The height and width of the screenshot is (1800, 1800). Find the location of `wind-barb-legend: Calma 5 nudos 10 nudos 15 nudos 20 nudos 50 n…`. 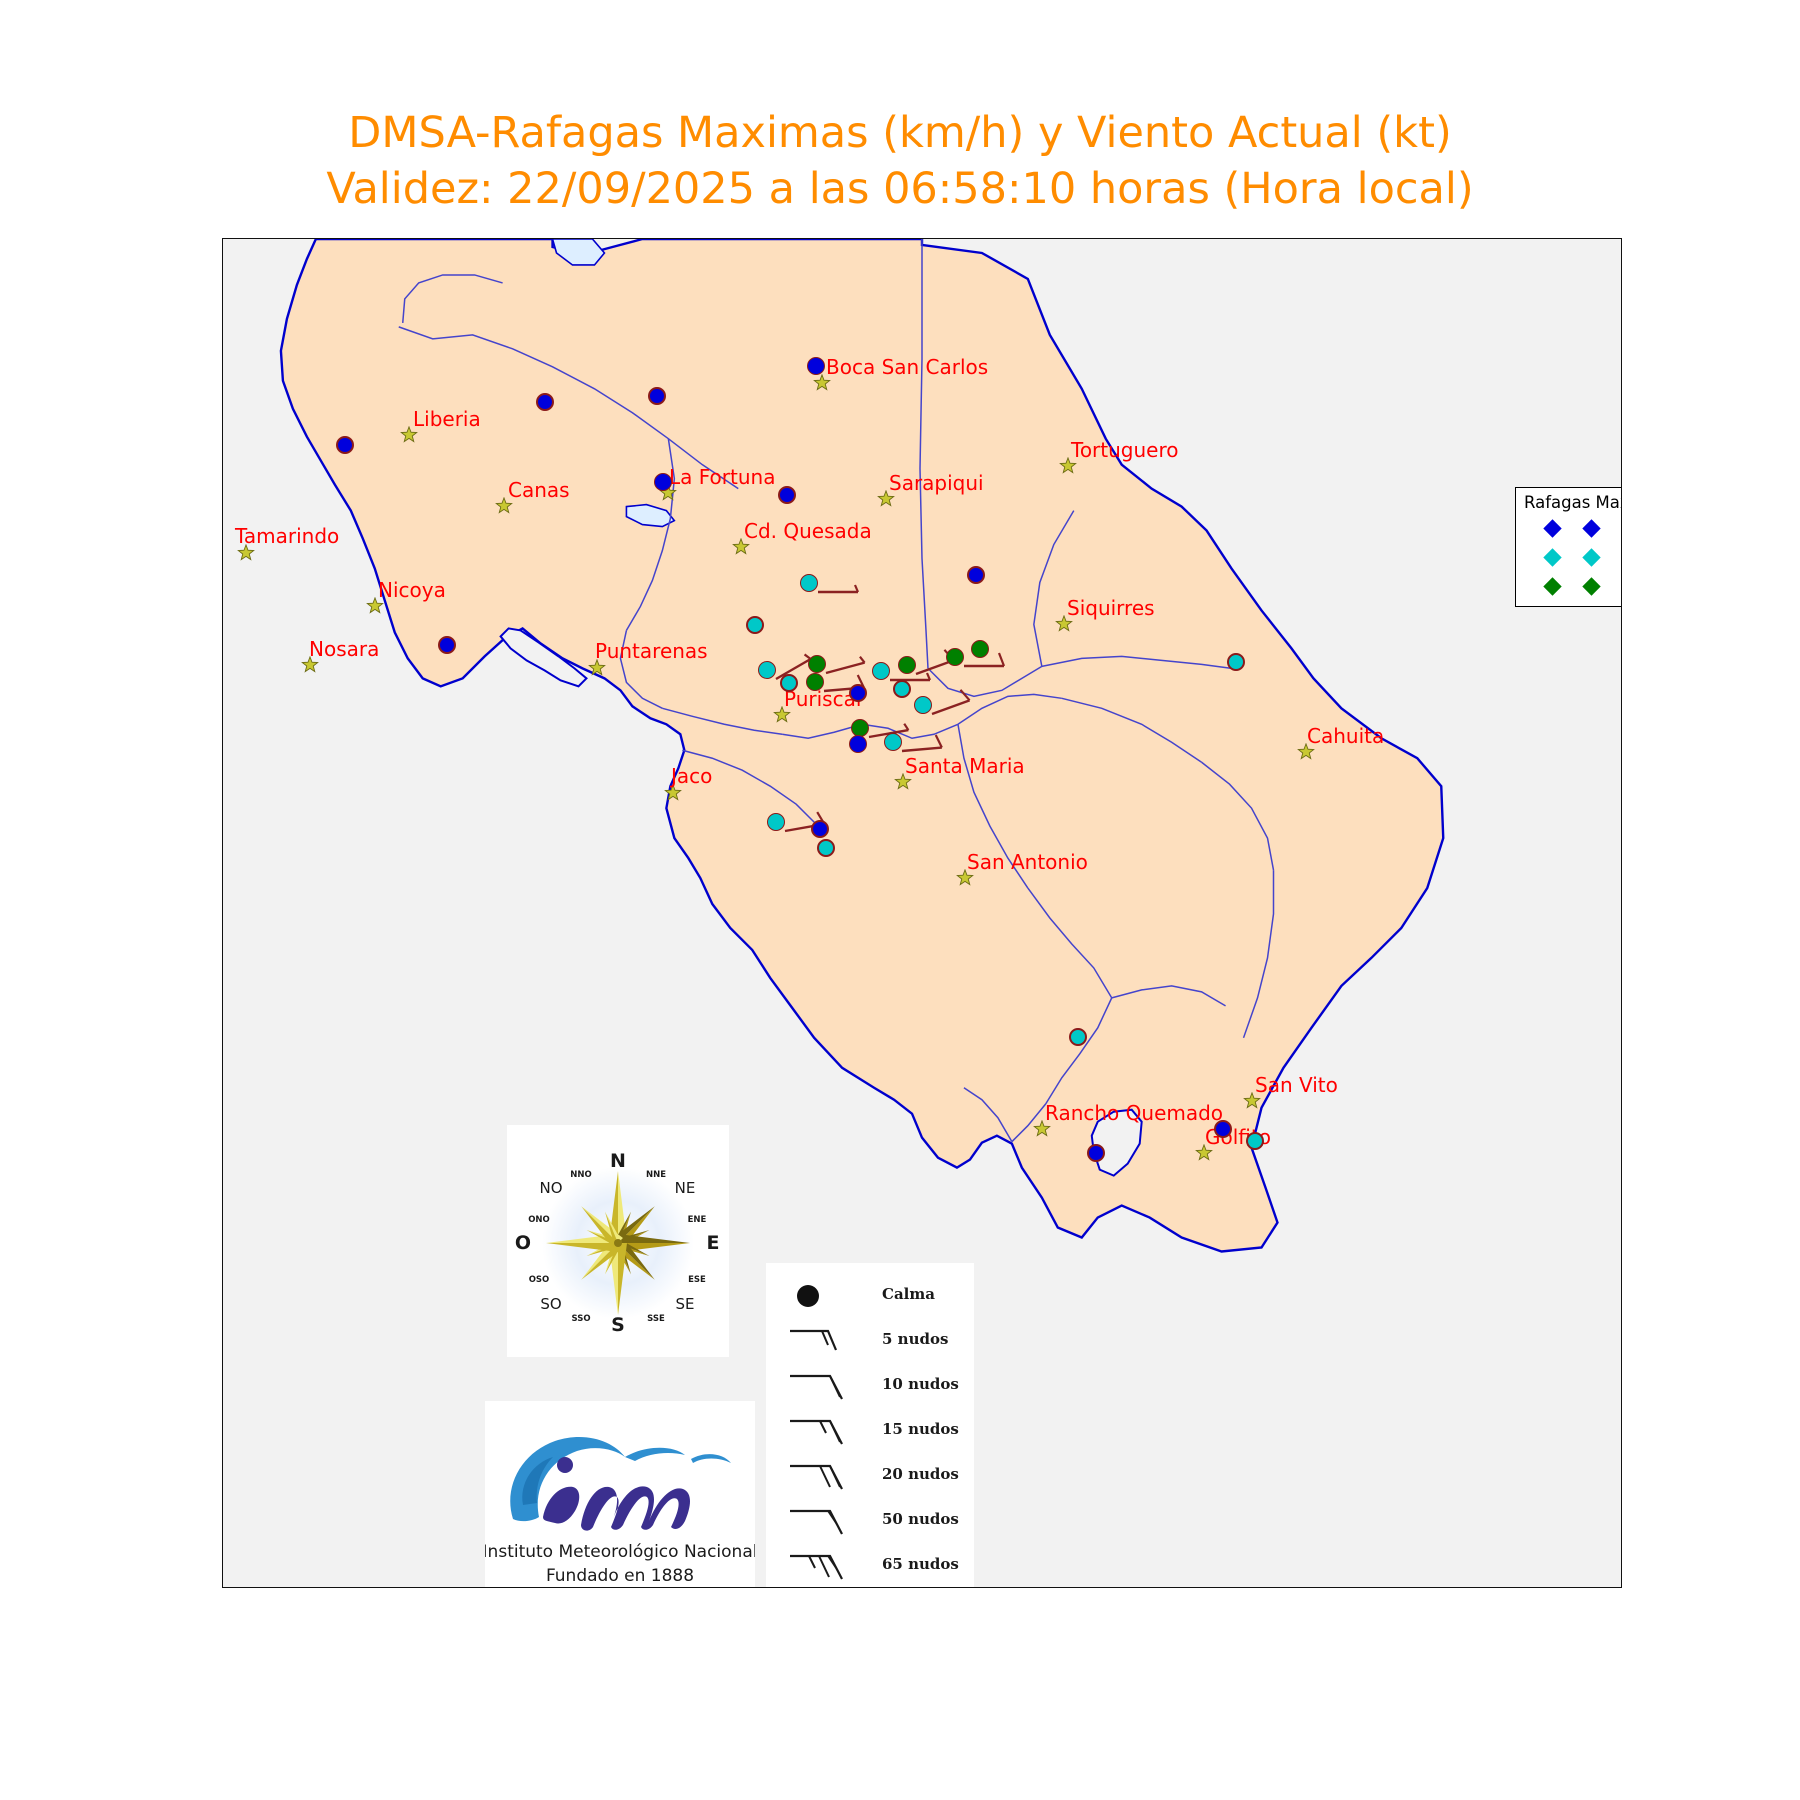

wind-barb-legend: Calma 5 nudos 10 nudos 15 nudos 20 nudos 50 n… is located at coordinates (870, 1425).